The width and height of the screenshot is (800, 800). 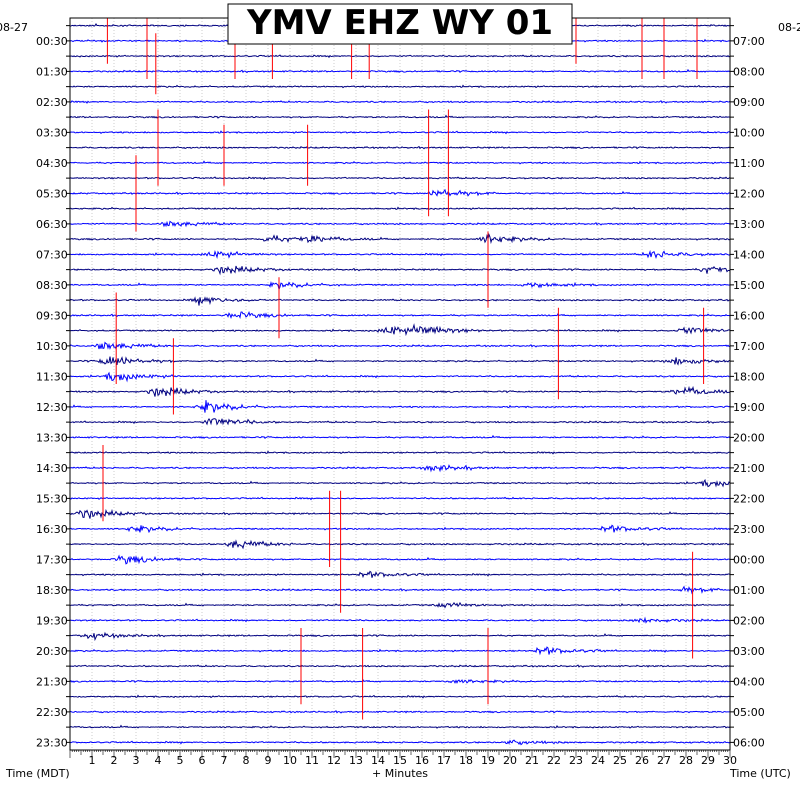 I want to click on x-tick-label: 12, so click(x=334, y=760).